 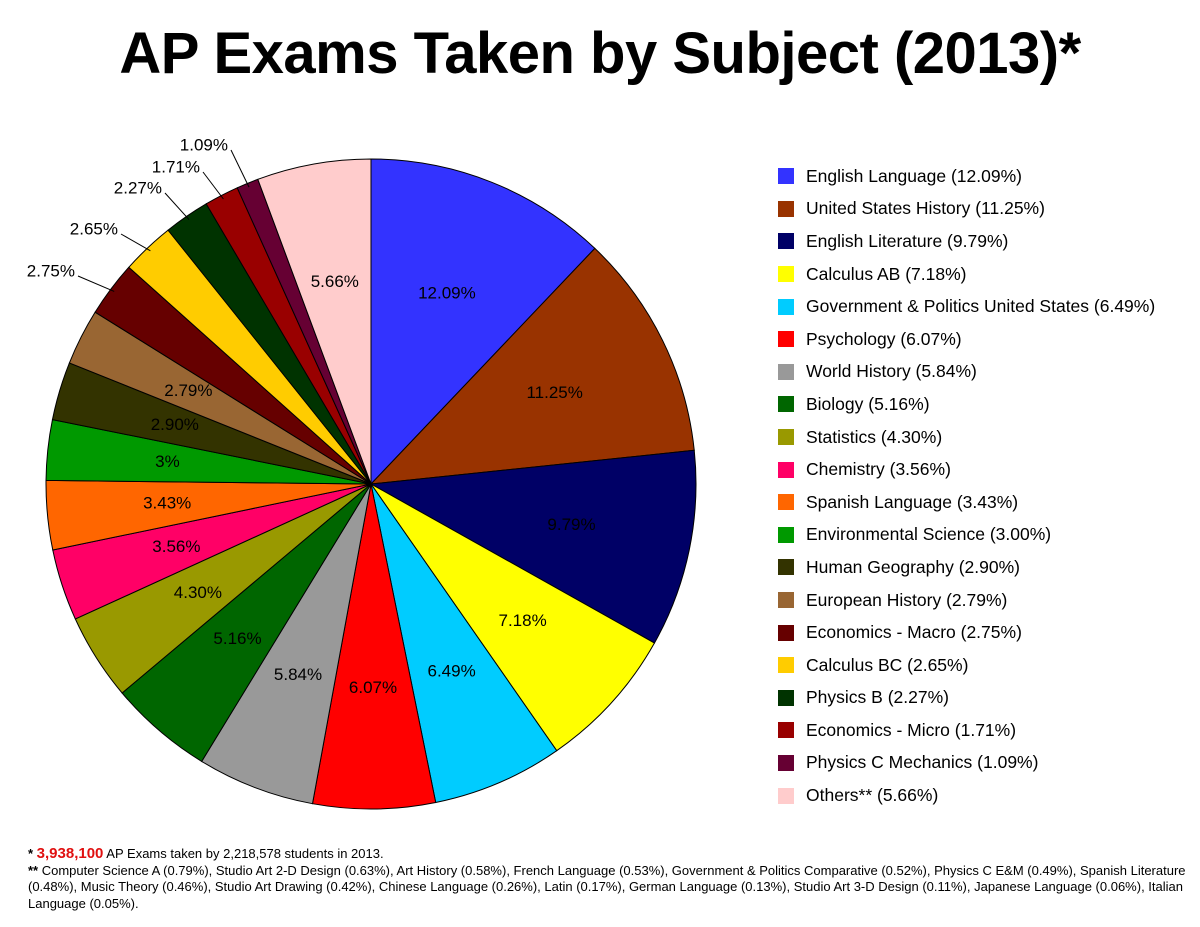 What do you see at coordinates (912, 501) in the screenshot?
I see `legend-label: Spanish Language (3.43%)` at bounding box center [912, 501].